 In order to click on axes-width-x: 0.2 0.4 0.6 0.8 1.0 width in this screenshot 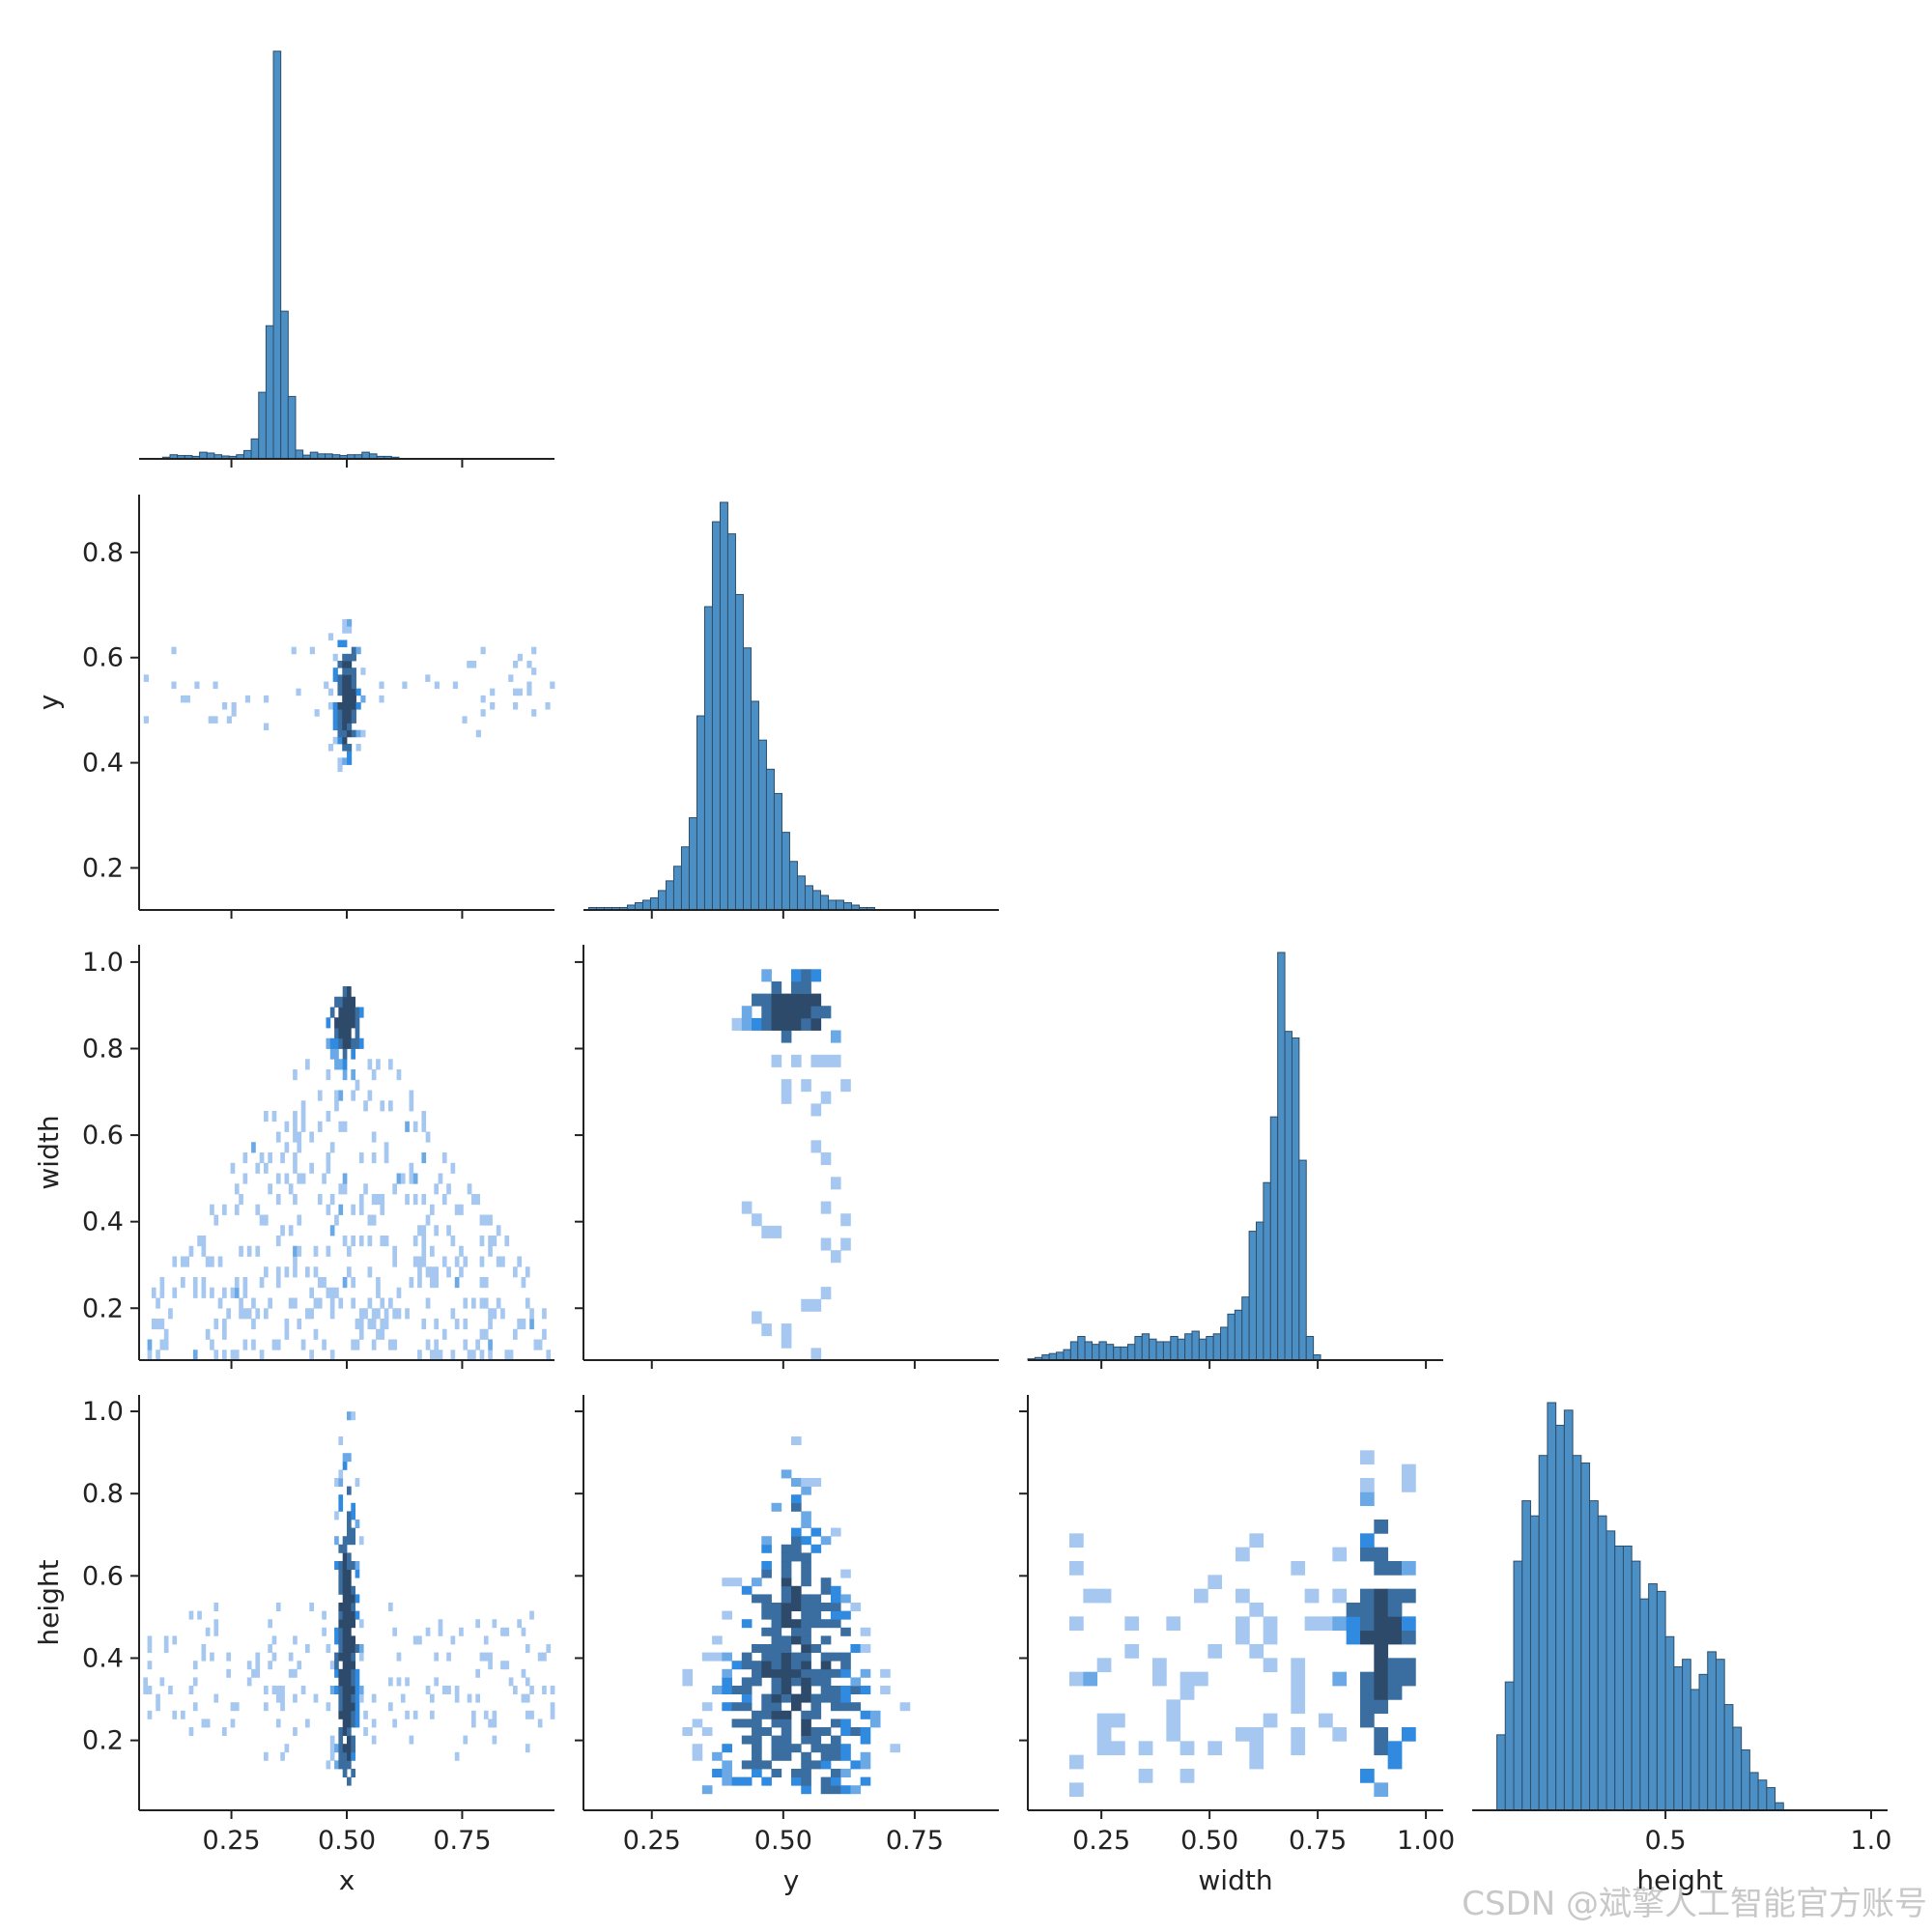, I will do `click(293, 1157)`.